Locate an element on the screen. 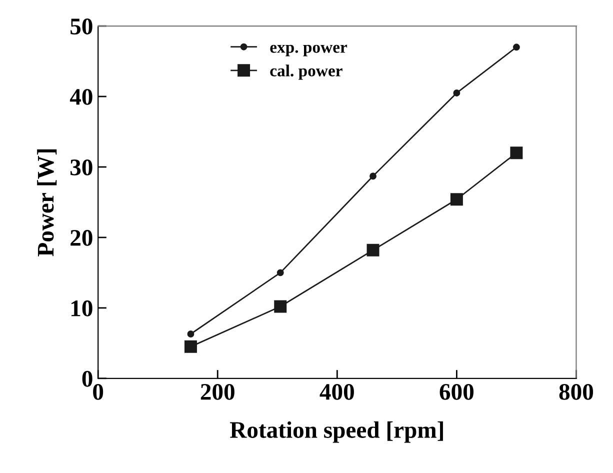 This screenshot has width=613, height=473. x-tick-label: 0 is located at coordinates (98, 392).